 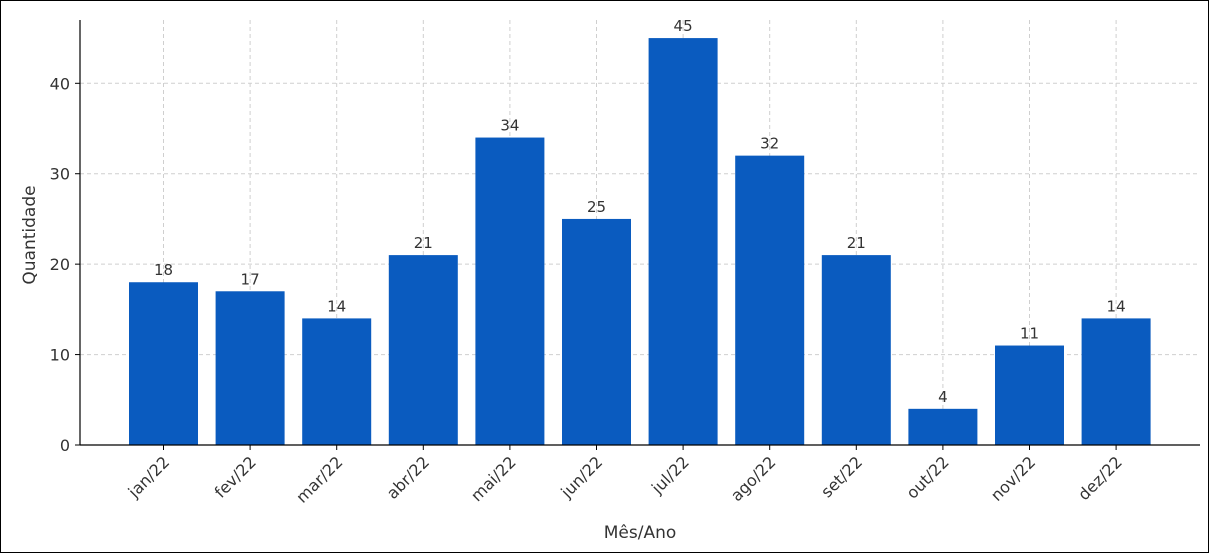 I want to click on bar-value-label: 4, so click(x=943, y=397).